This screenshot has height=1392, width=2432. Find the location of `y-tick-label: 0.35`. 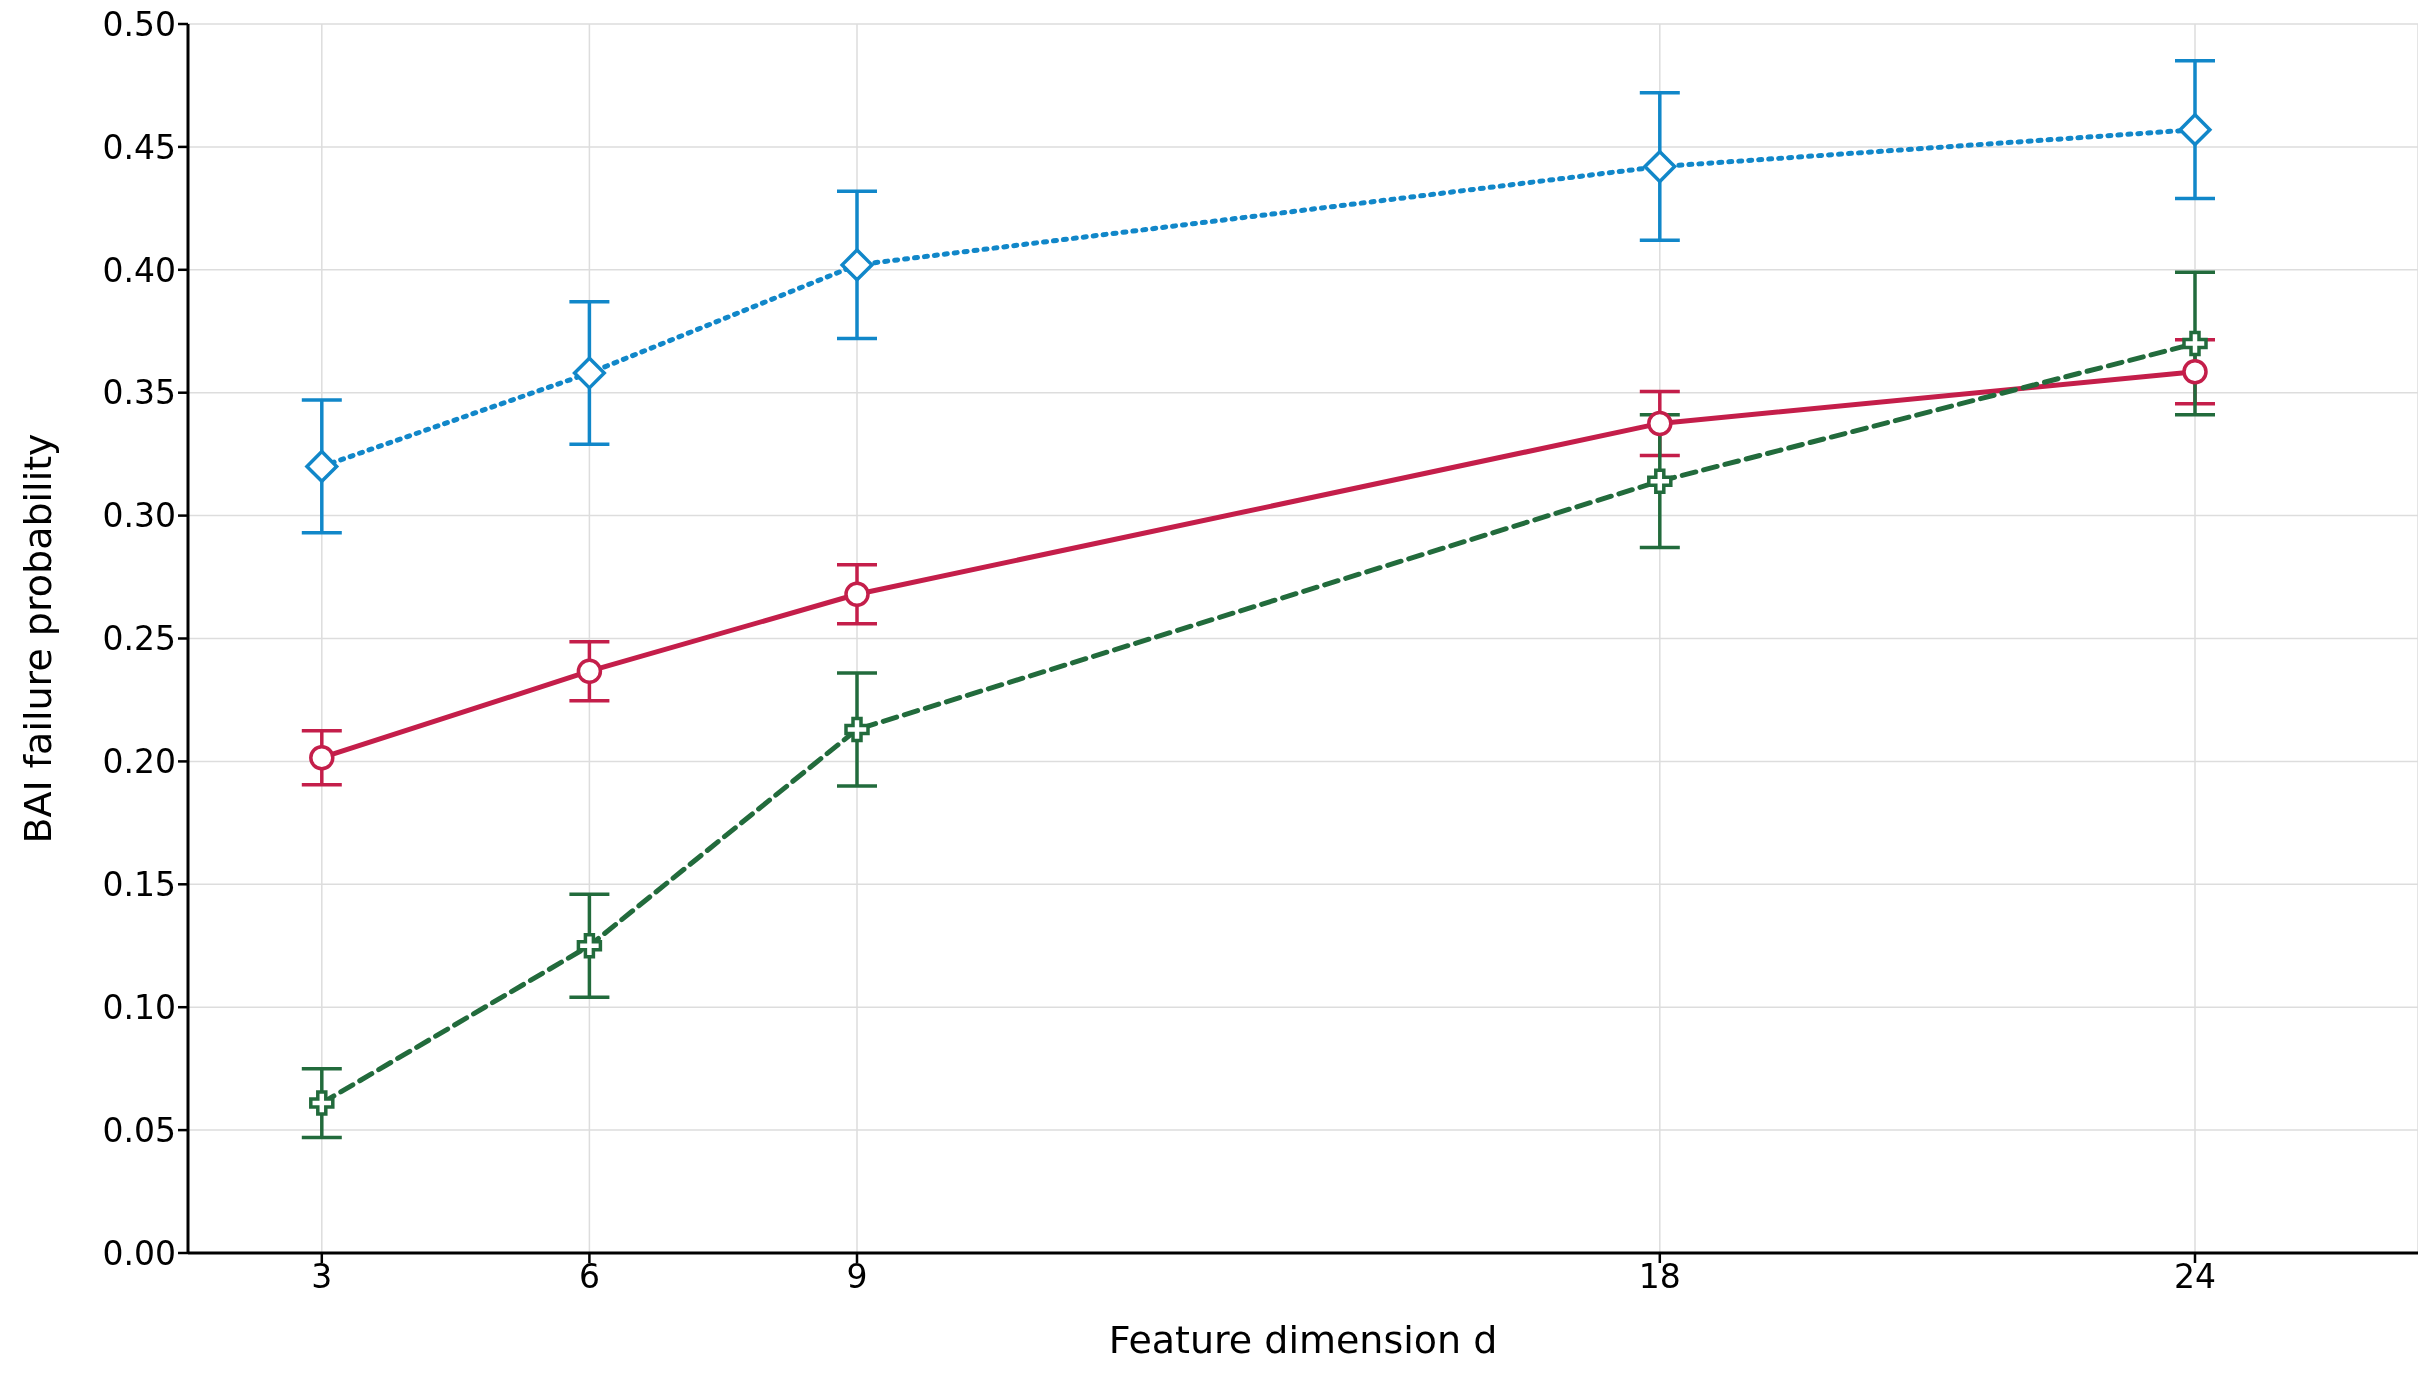

y-tick-label: 0.35 is located at coordinates (139, 393).